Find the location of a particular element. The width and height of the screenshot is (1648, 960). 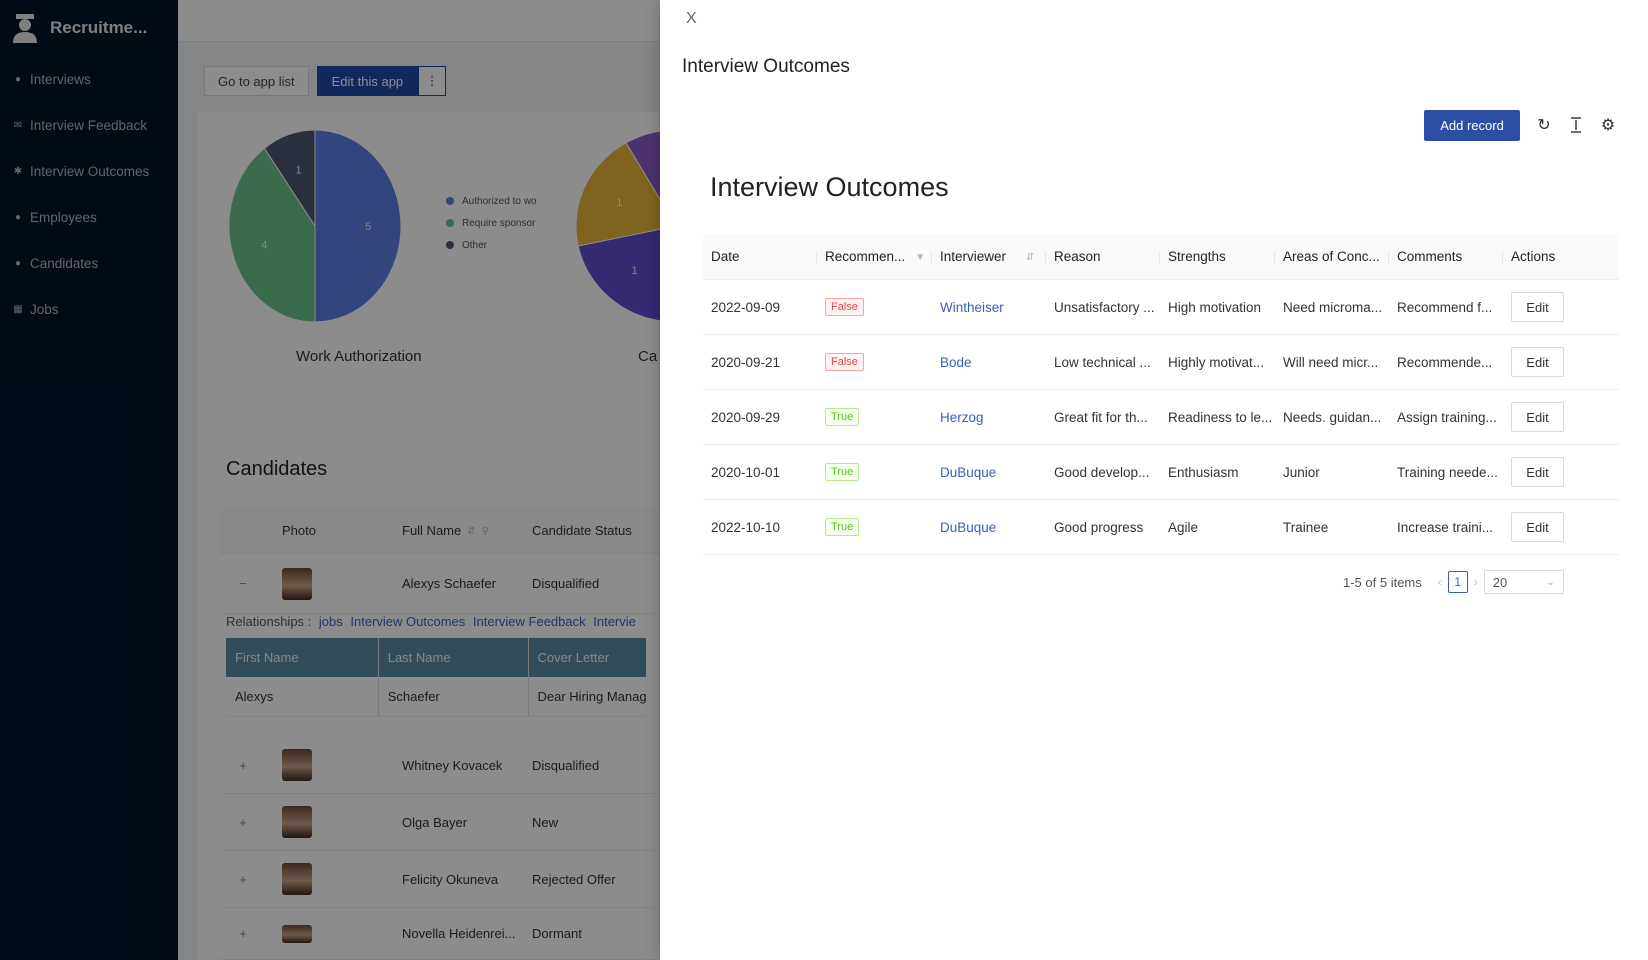

search-icon: ⚲ is located at coordinates (485, 532).